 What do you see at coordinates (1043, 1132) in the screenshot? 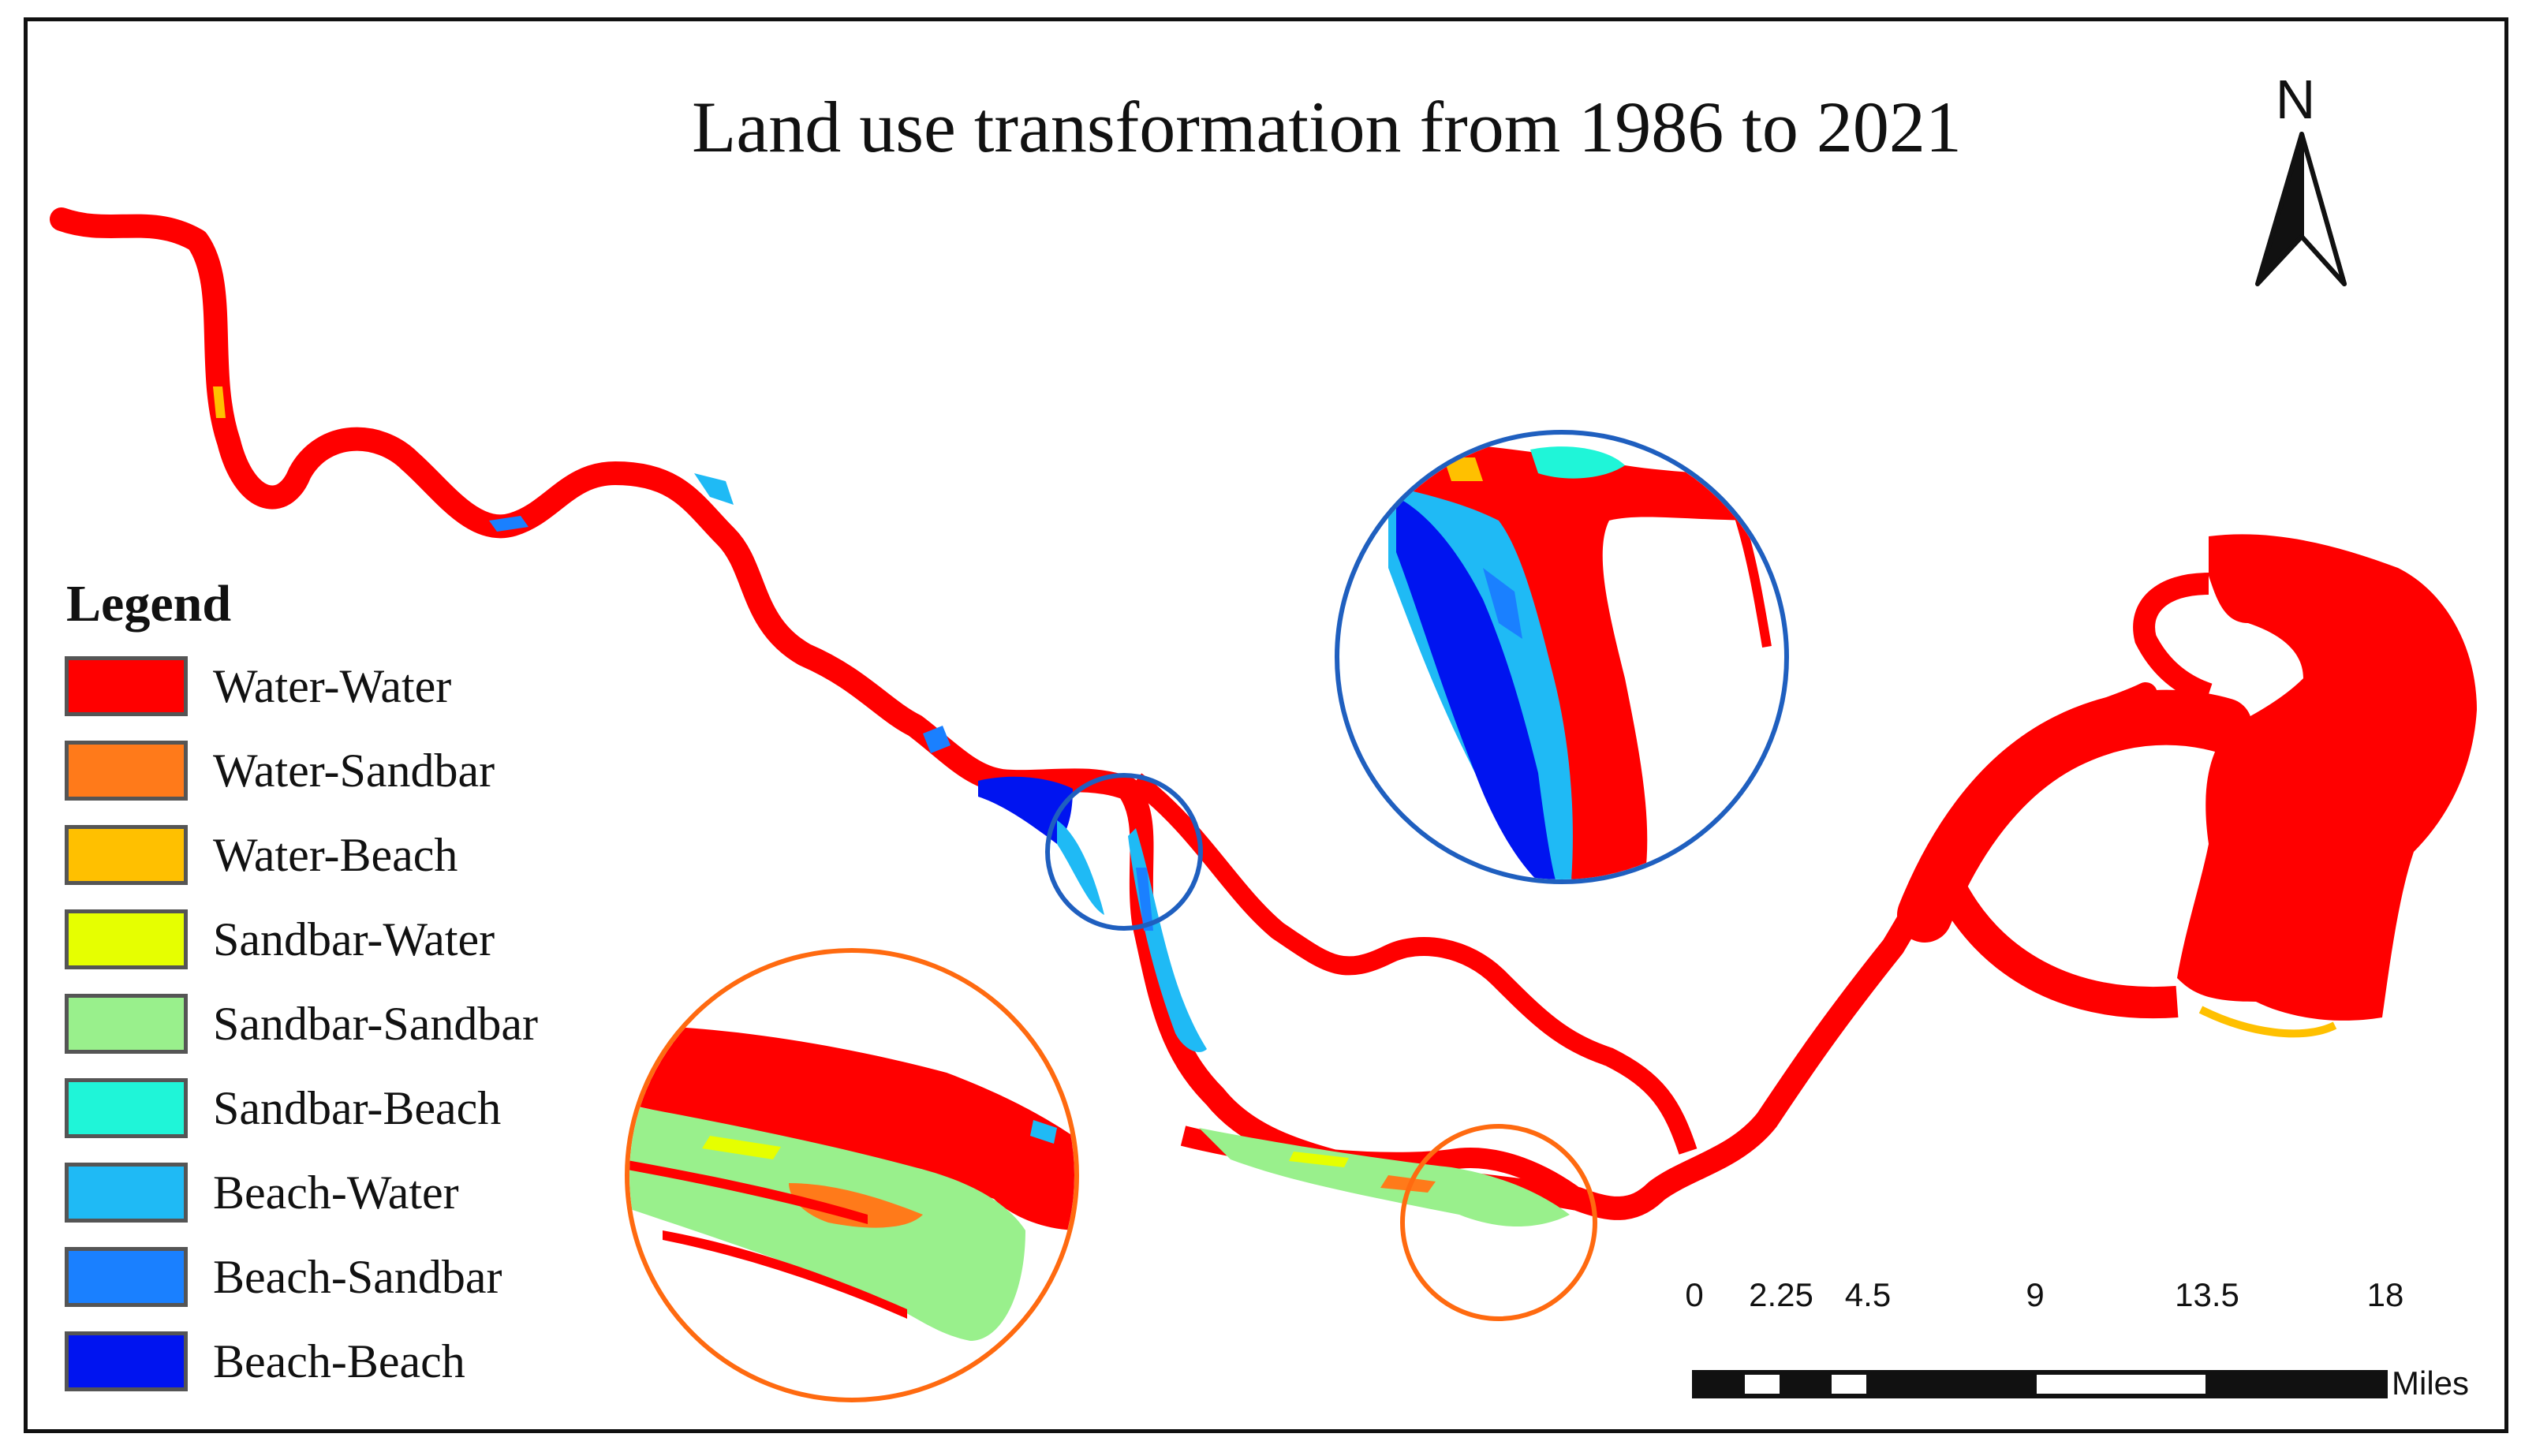
I see `inset-beach-water` at bounding box center [1043, 1132].